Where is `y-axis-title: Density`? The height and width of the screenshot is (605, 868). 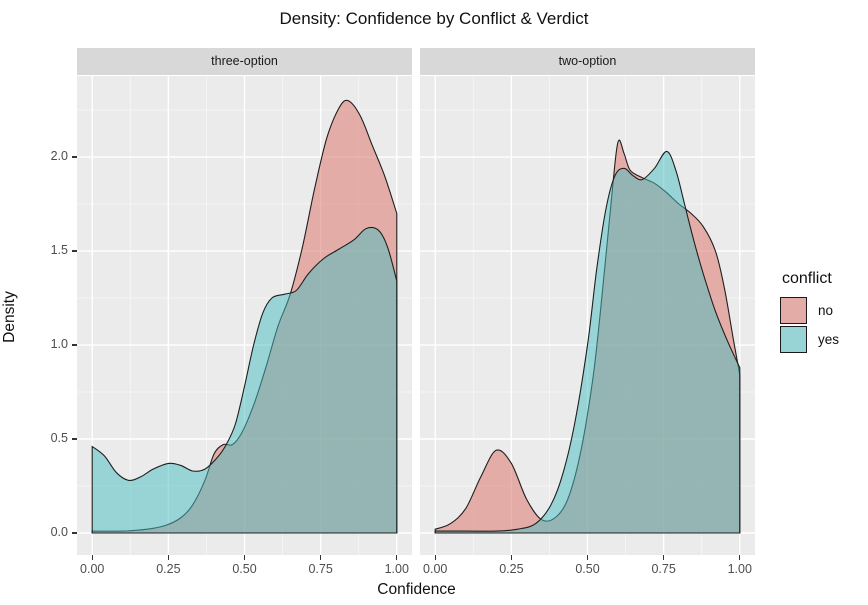
y-axis-title: Density is located at coordinates (9, 317).